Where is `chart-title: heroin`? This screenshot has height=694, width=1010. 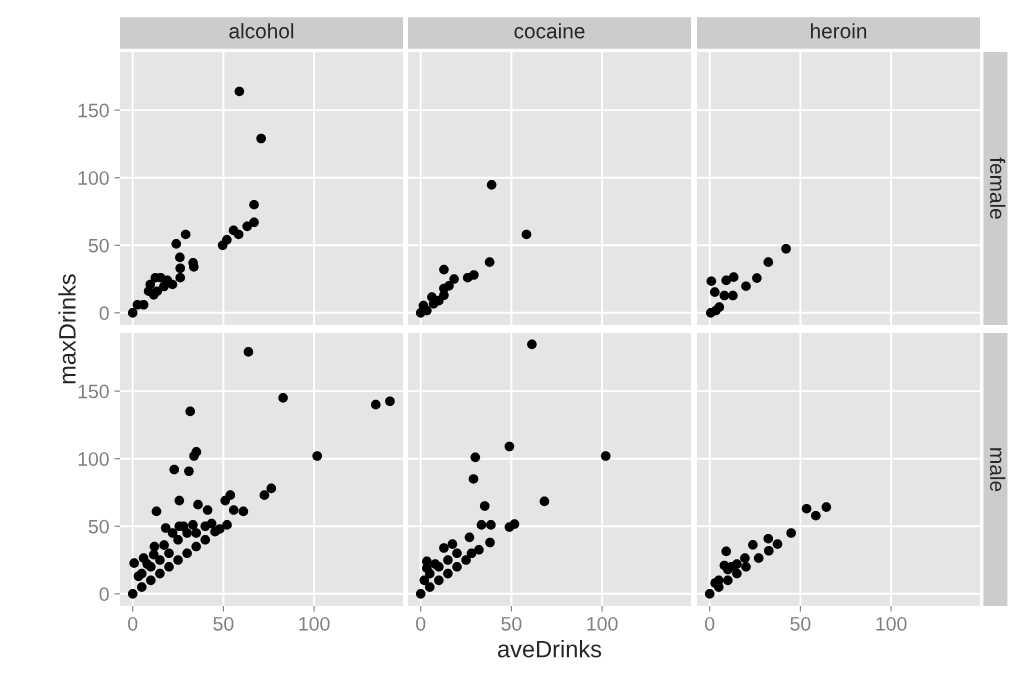
chart-title: heroin is located at coordinates (838, 31).